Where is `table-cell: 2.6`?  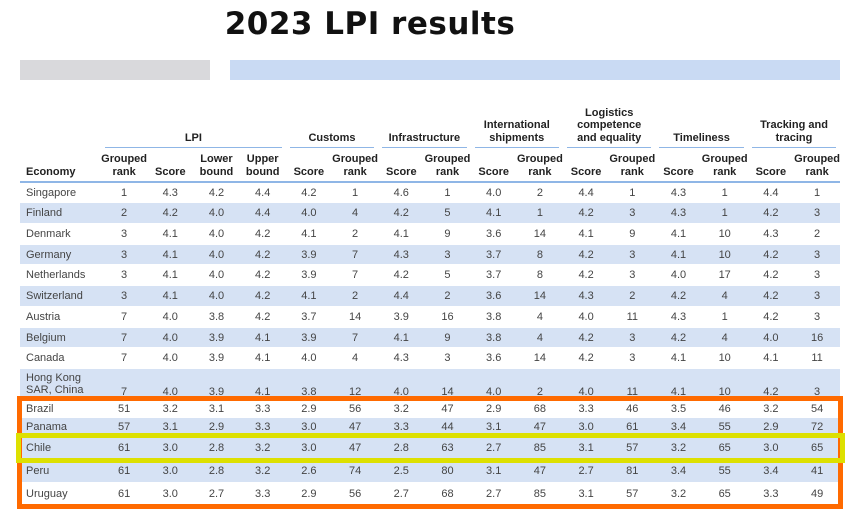
table-cell: 2.6 is located at coordinates (309, 471).